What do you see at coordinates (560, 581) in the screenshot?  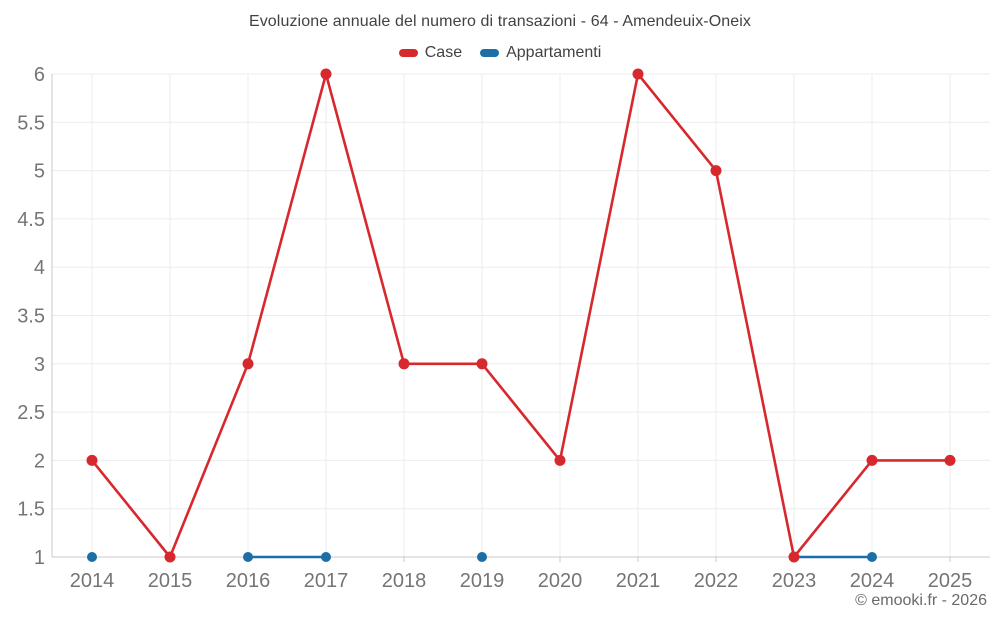 I see `x-axis-tick-label: 2020` at bounding box center [560, 581].